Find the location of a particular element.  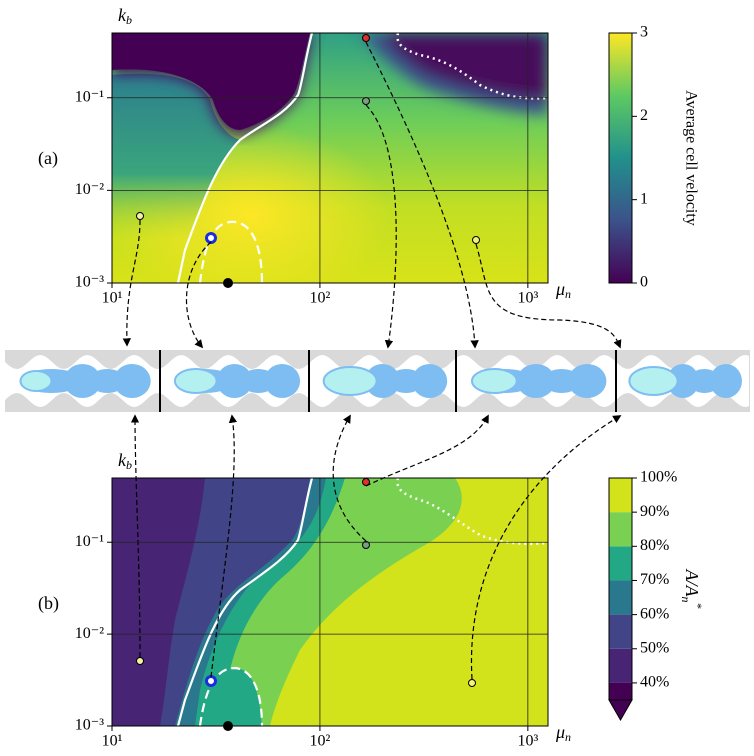

colorbar-tick-label: 70% is located at coordinates (654, 579).